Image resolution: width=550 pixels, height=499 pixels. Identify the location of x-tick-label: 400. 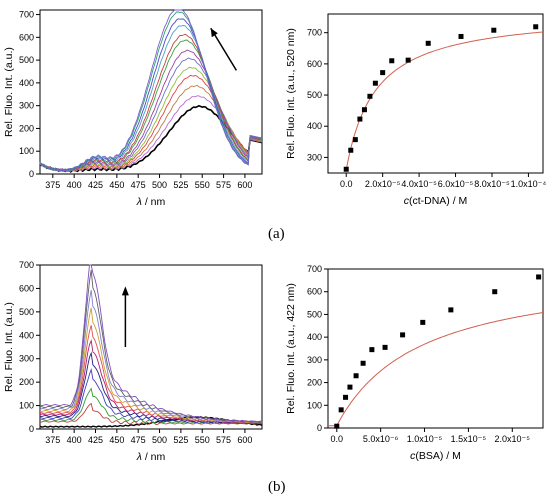
(74, 185).